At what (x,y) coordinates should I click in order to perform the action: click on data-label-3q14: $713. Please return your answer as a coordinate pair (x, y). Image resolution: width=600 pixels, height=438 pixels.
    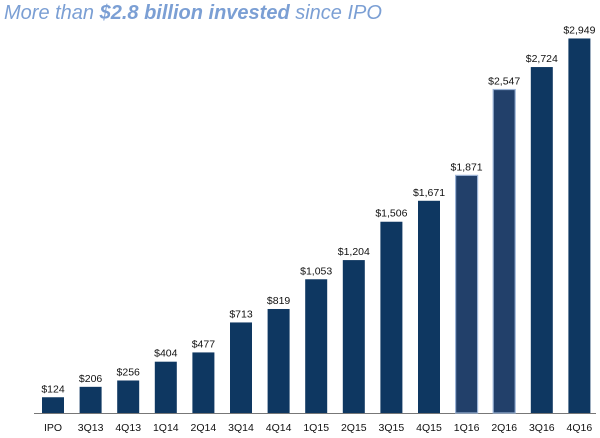
    Looking at the image, I should click on (241, 314).